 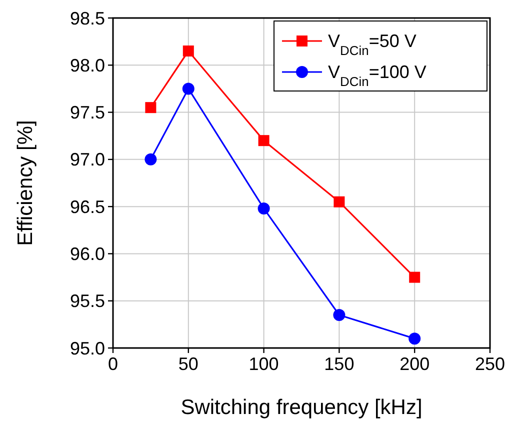 I want to click on x-tick-label: 100, so click(x=263, y=364).